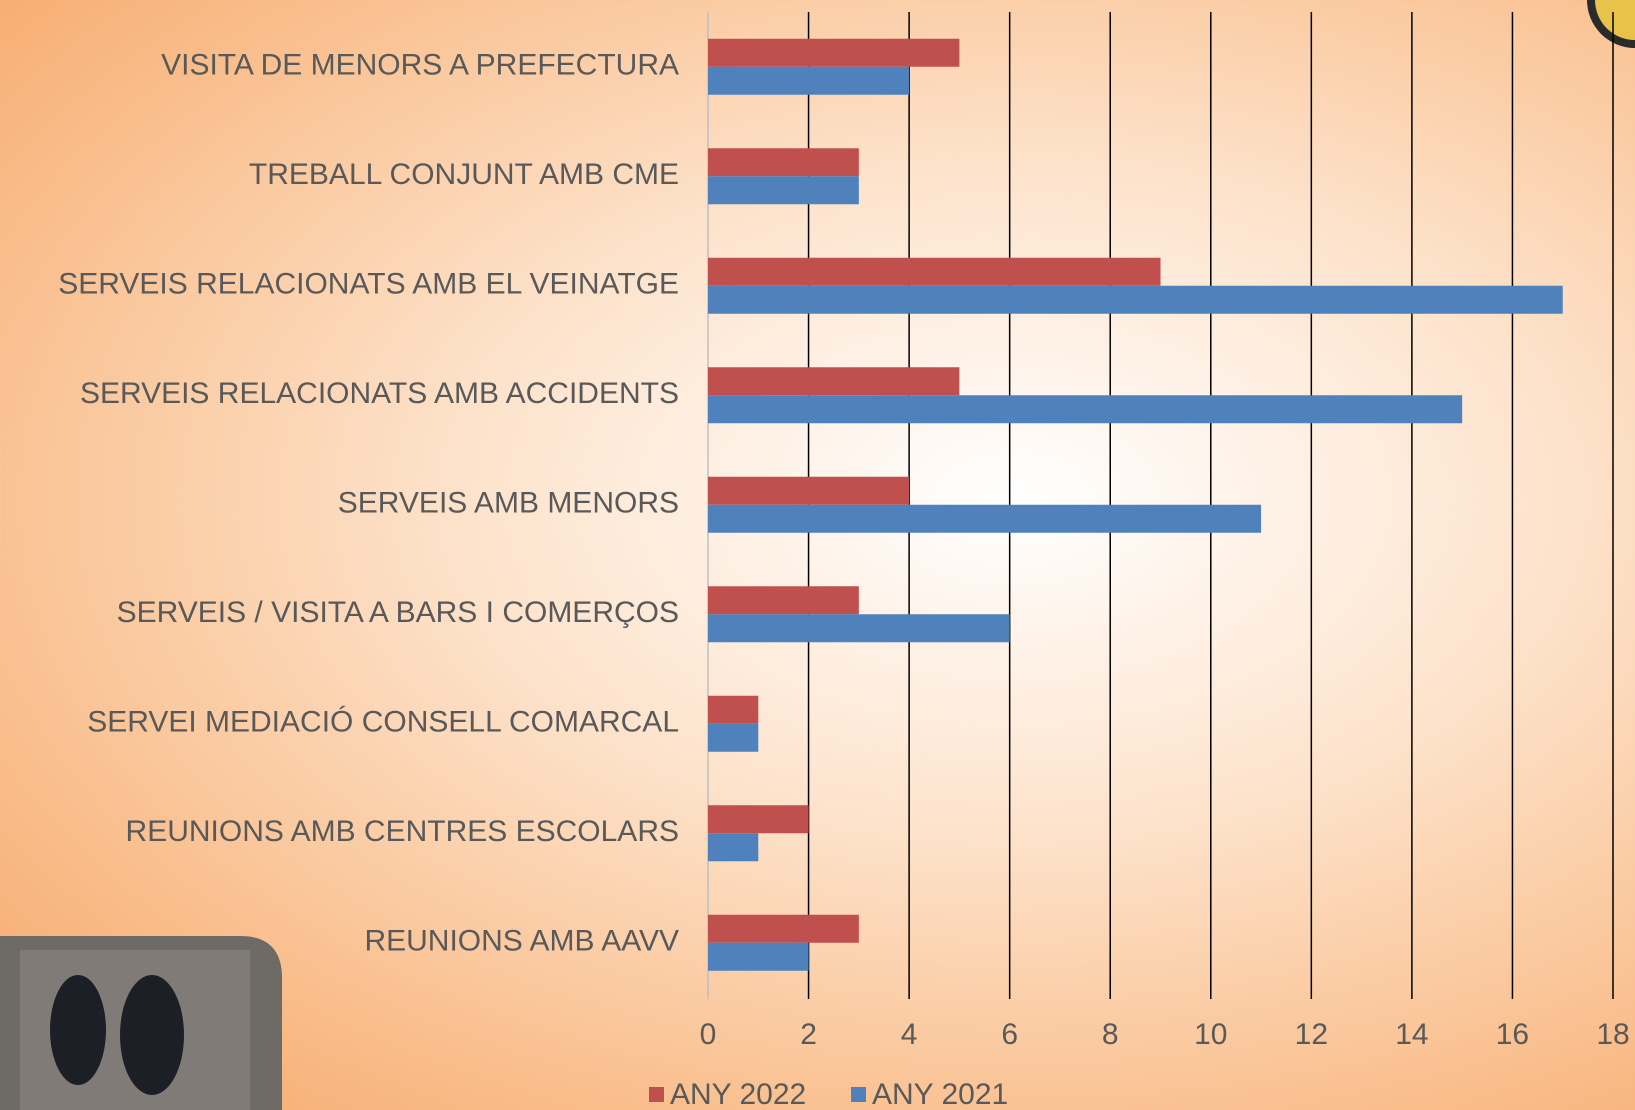 This screenshot has height=1110, width=1635. What do you see at coordinates (1411, 1034) in the screenshot?
I see `x-tick-label: 14` at bounding box center [1411, 1034].